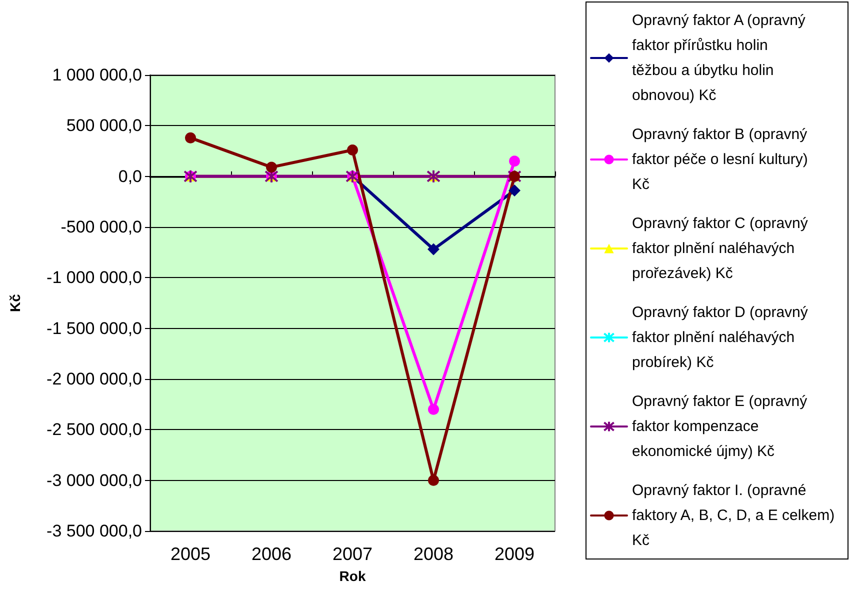 The image size is (852, 595). I want to click on y-axis-title: Kč, so click(15, 303).